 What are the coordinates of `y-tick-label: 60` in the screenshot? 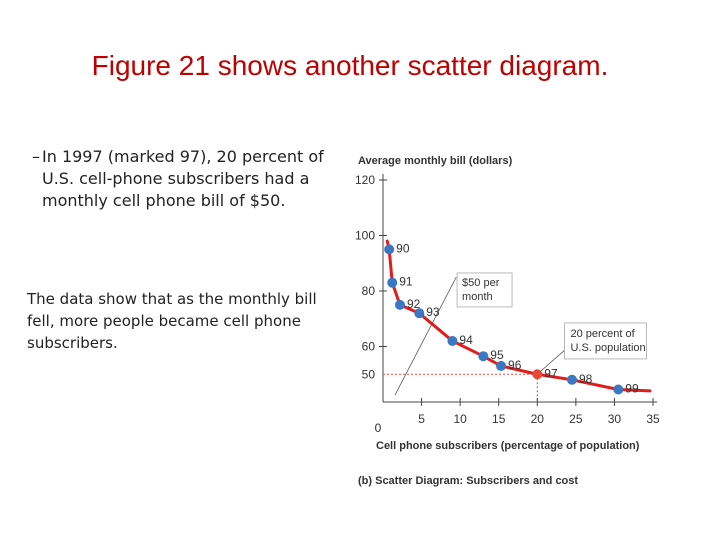 It's located at (369, 347).